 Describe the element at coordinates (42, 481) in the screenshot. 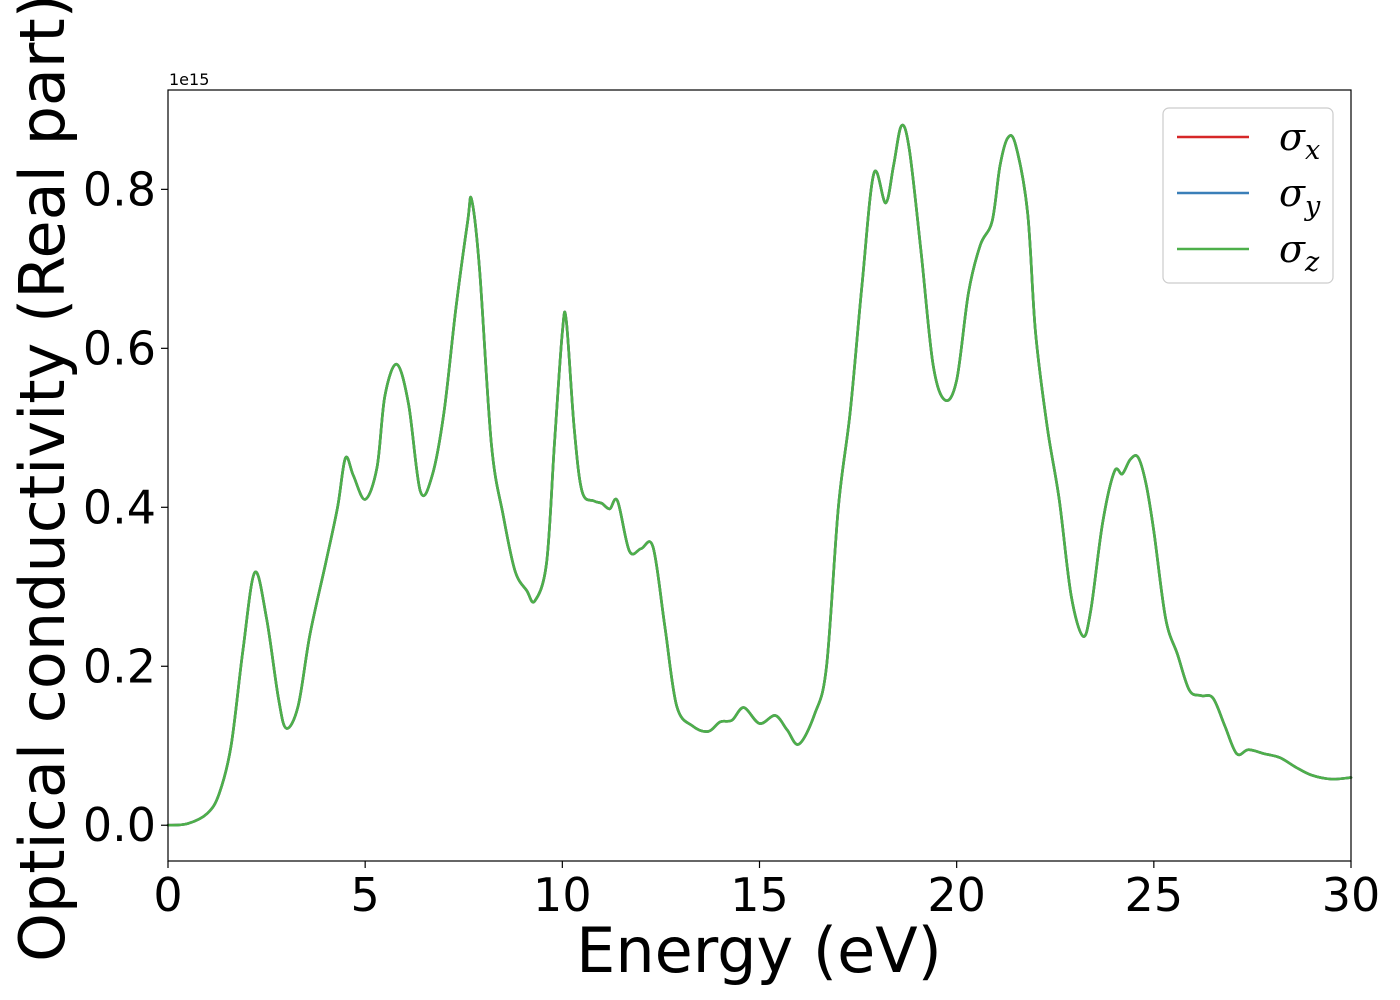

I see `y-axis-label: Optical conductivity (Real part)` at that location.